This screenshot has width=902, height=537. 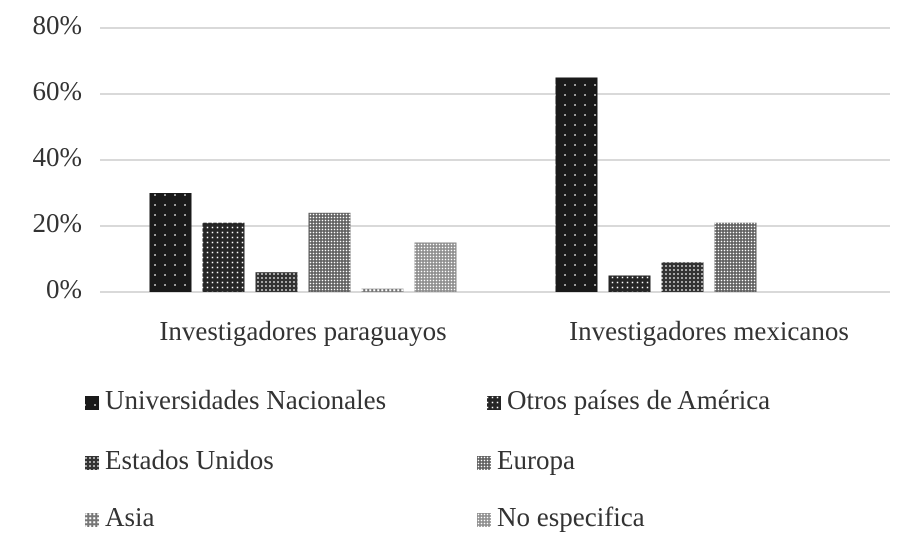 What do you see at coordinates (638, 400) in the screenshot?
I see `legend-label: Otros países de América` at bounding box center [638, 400].